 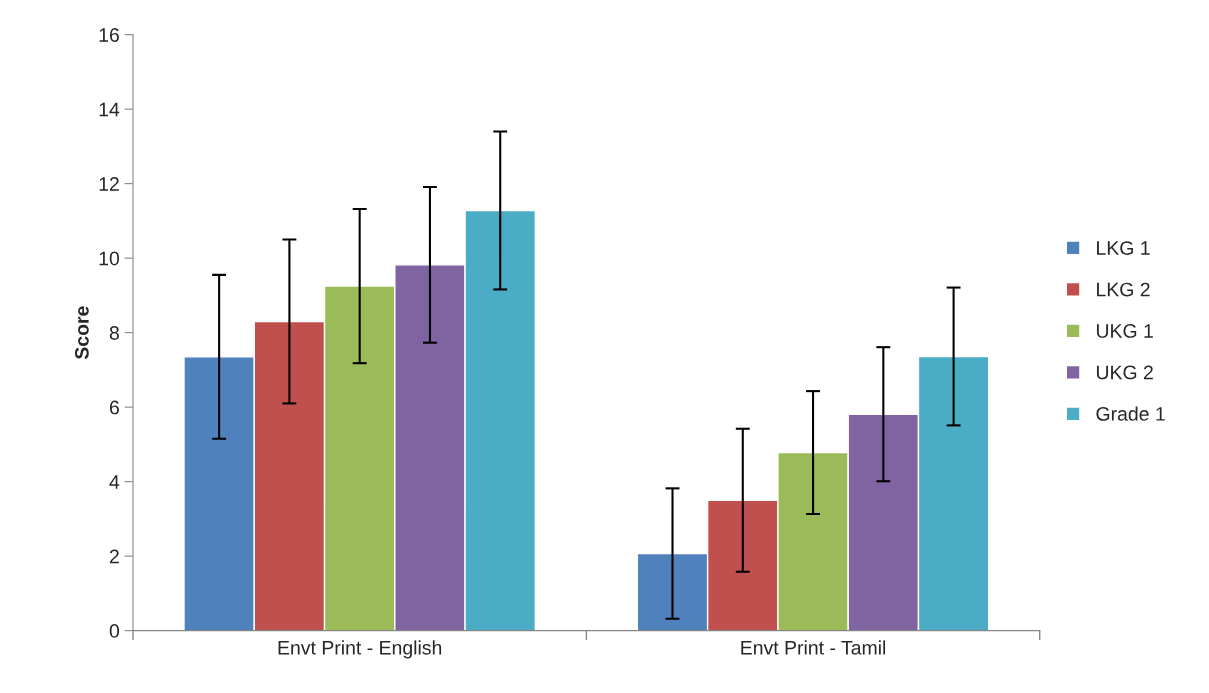 What do you see at coordinates (1123, 289) in the screenshot?
I see `legend-label: LKG 2` at bounding box center [1123, 289].